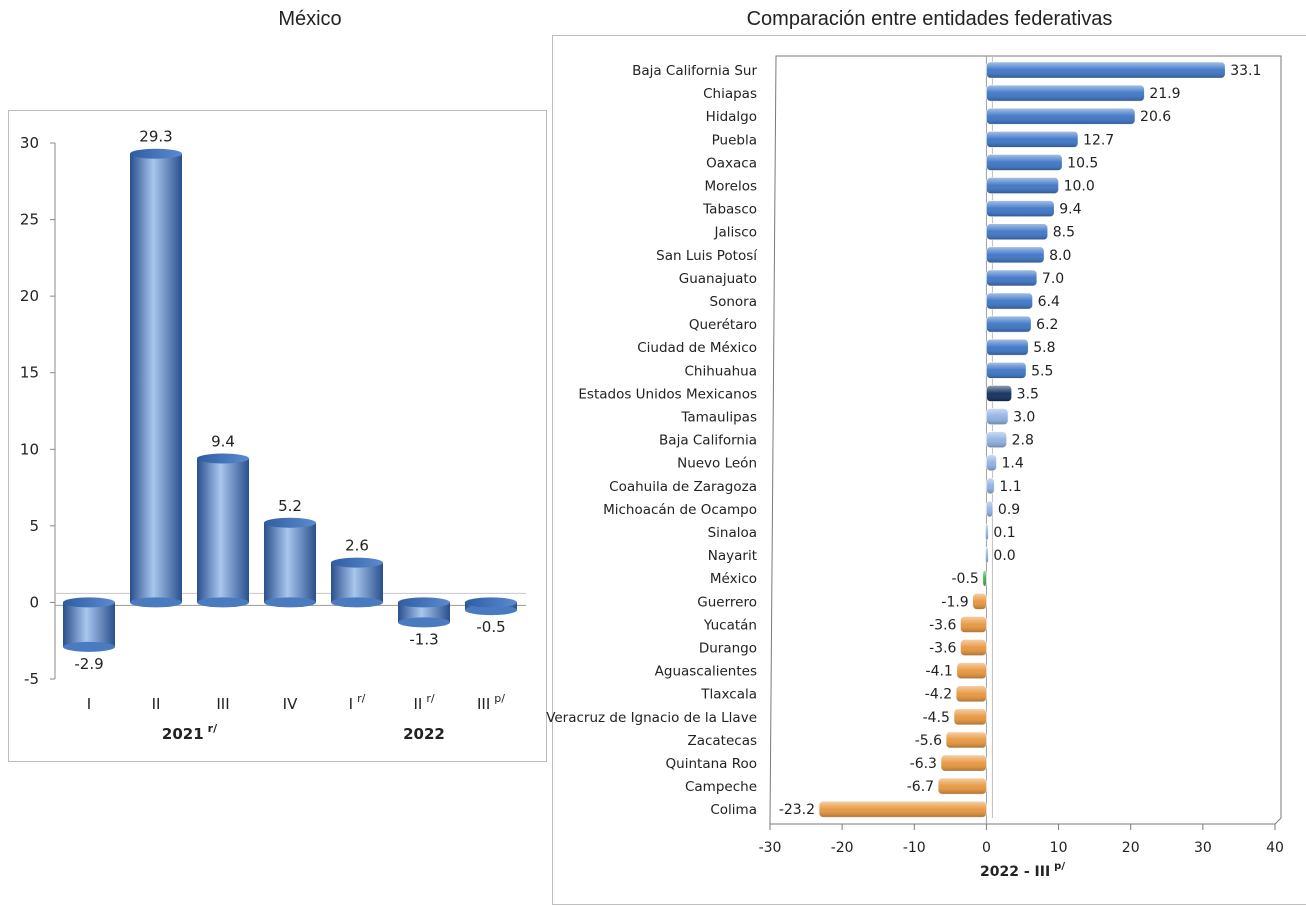  Describe the element at coordinates (190, 732) in the screenshot. I see `x-group-label: 2021 r/` at that location.